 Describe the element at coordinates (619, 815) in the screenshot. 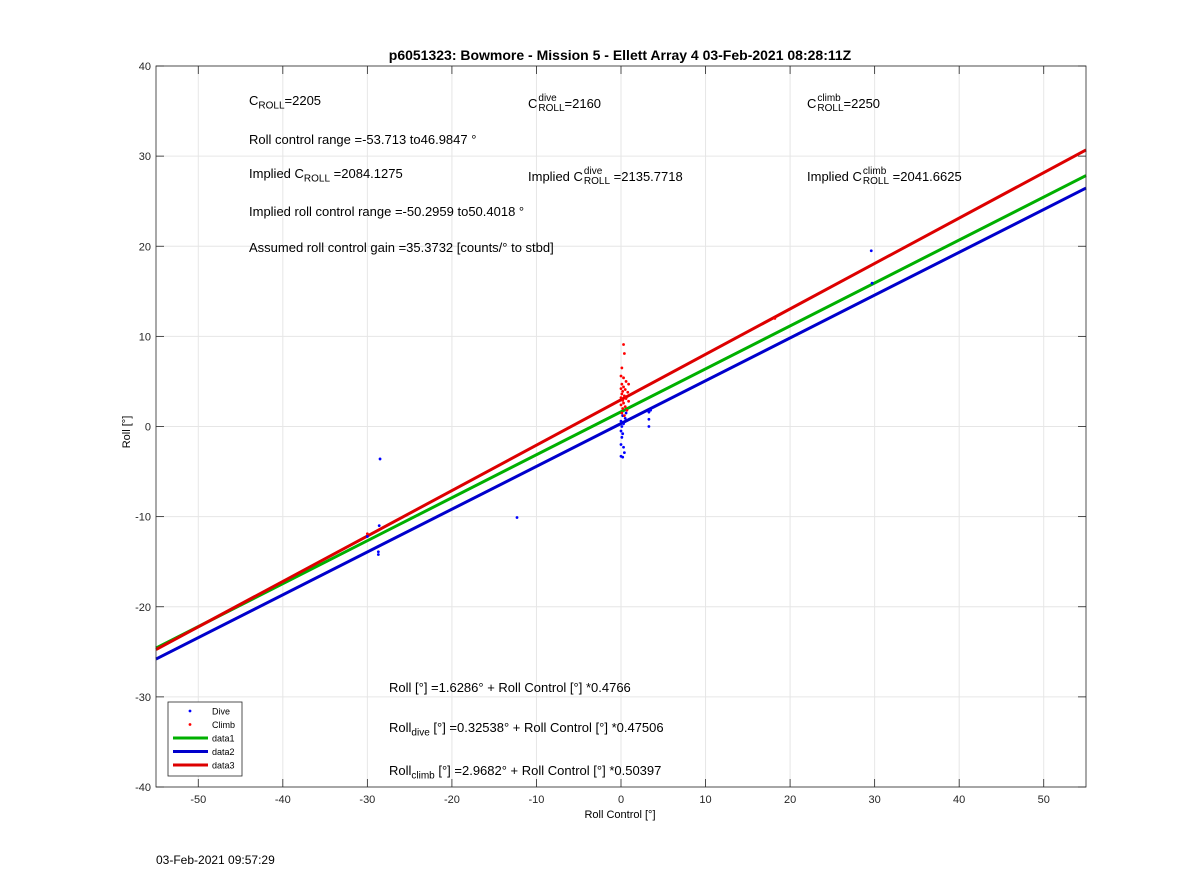

I see `x-axis-label: Roll Control [°]` at that location.